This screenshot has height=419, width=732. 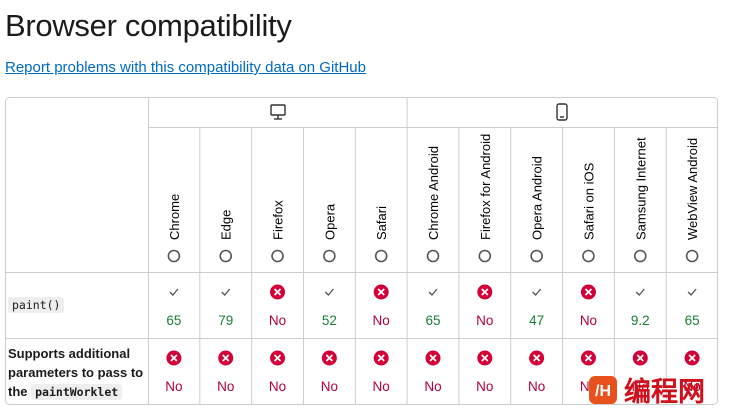 I want to click on browser-name: Opera Android, so click(x=537, y=198).